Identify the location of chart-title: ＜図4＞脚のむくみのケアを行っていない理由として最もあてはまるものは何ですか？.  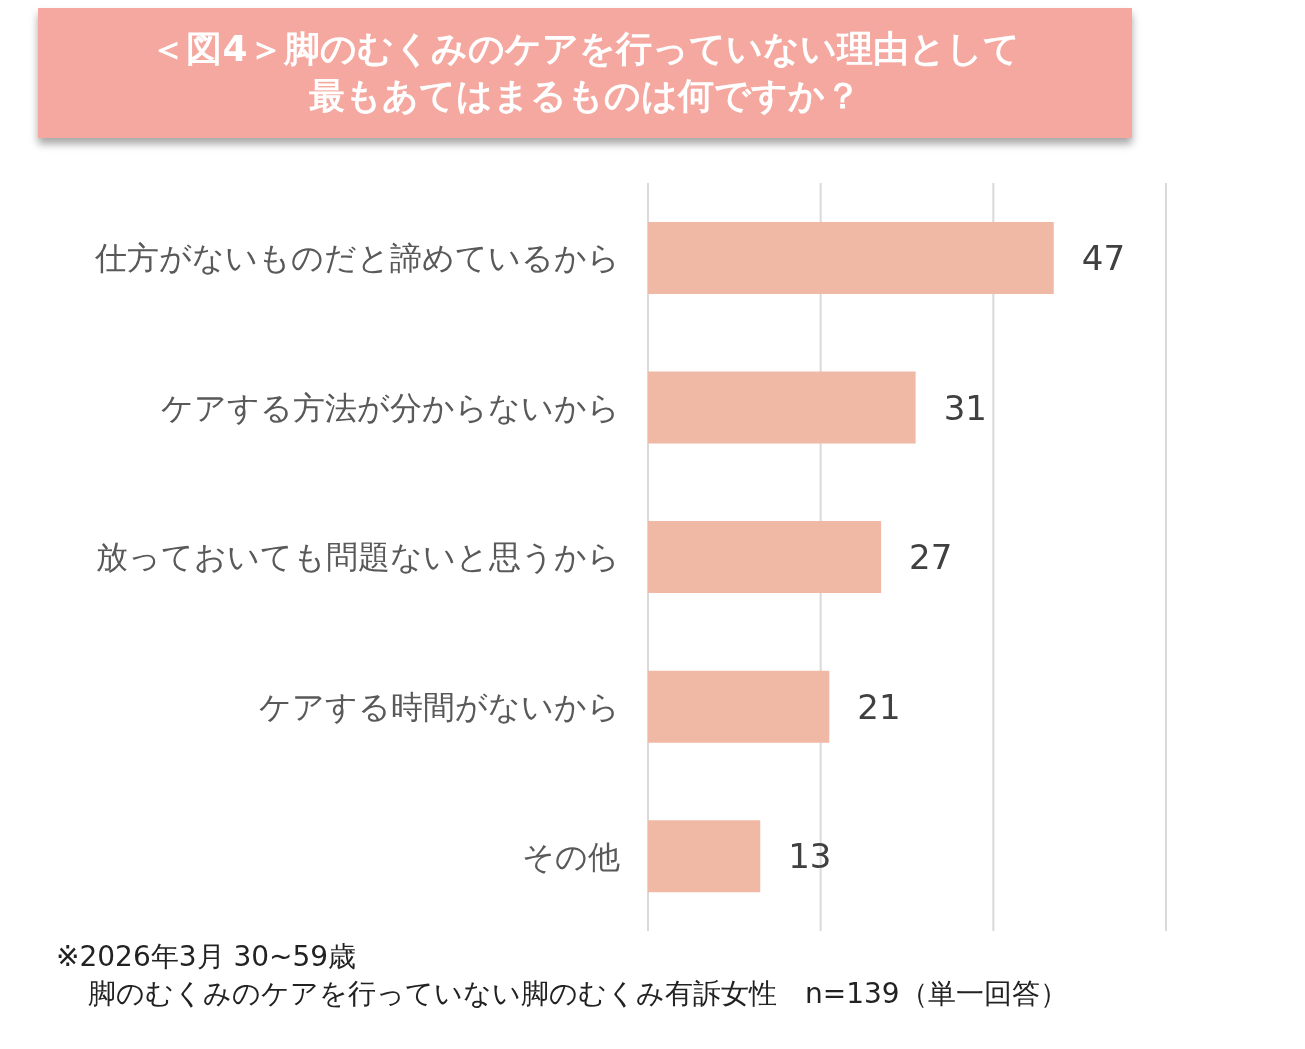
(585, 72).